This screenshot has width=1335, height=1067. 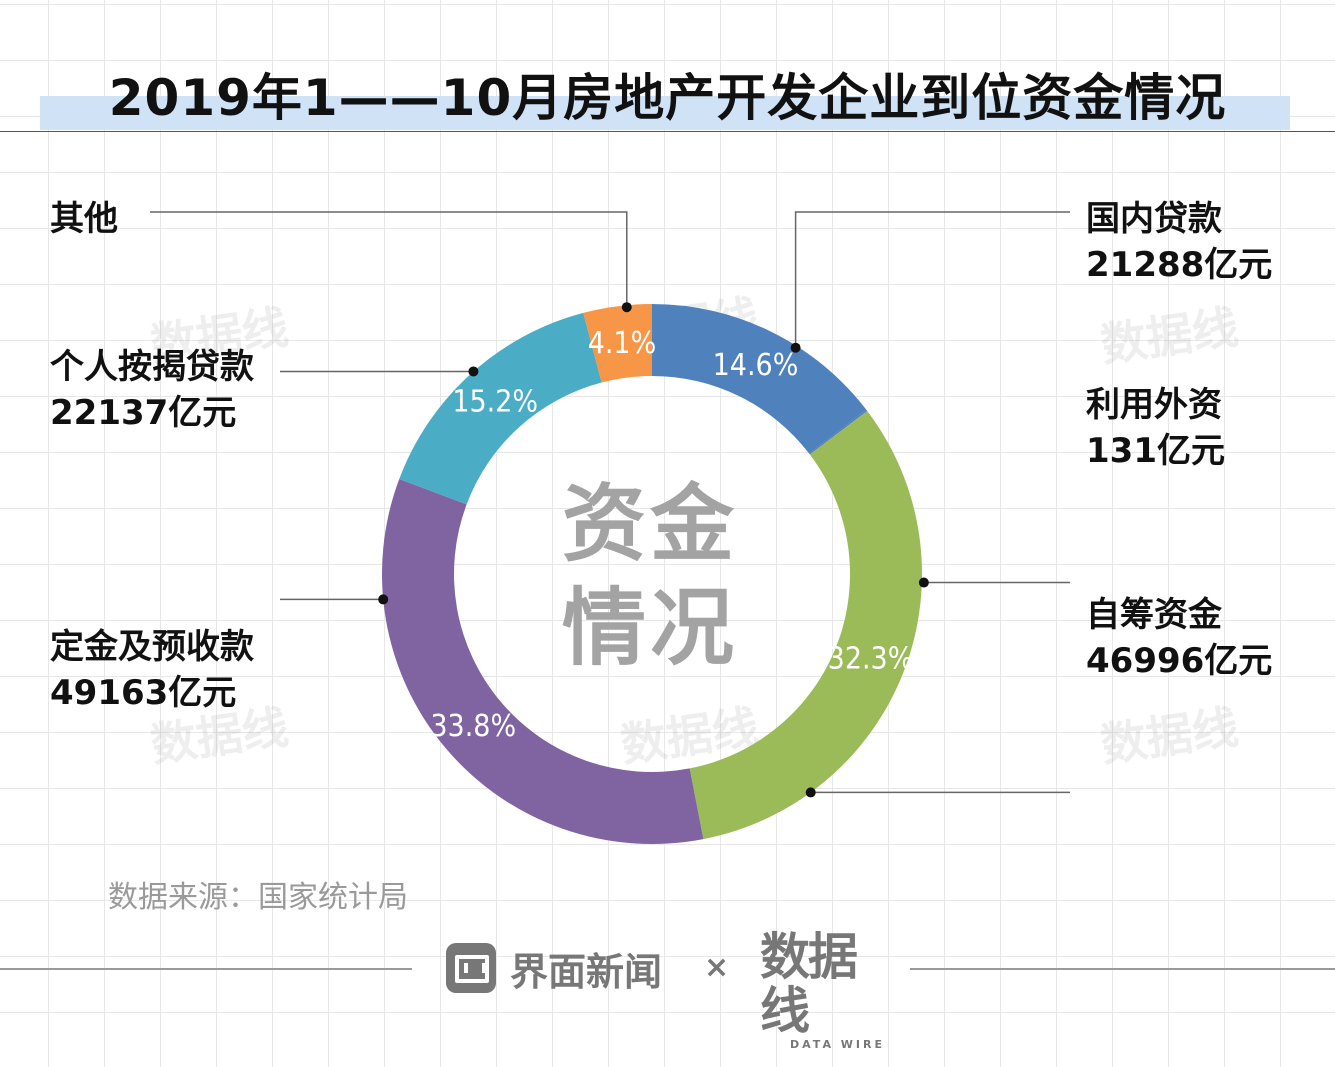 I want to click on legend-label: 个人按揭贷款, so click(x=152, y=367).